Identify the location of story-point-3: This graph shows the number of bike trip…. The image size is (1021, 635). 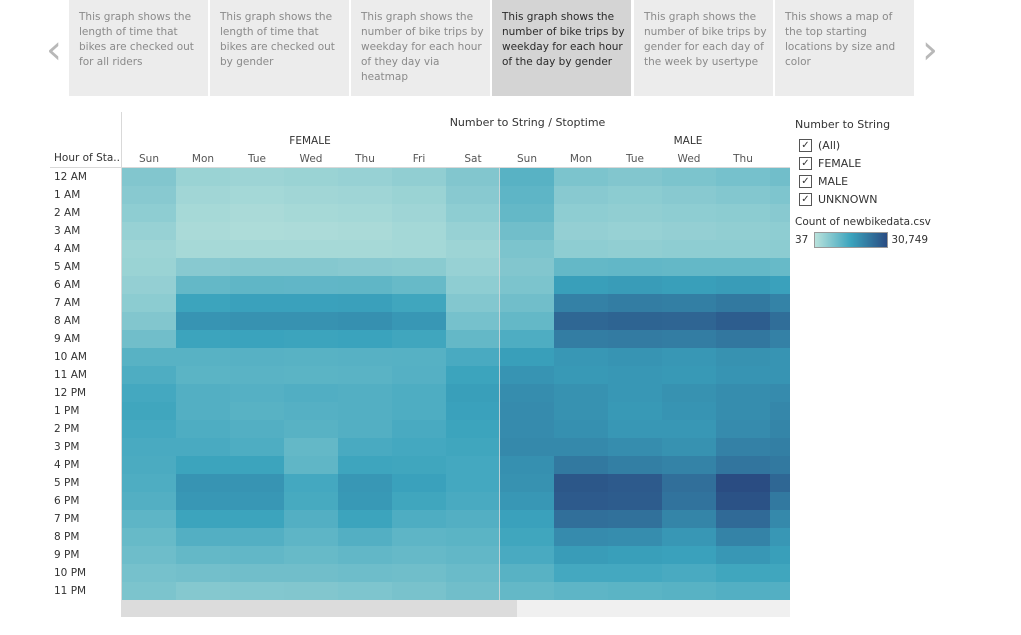
(420, 48).